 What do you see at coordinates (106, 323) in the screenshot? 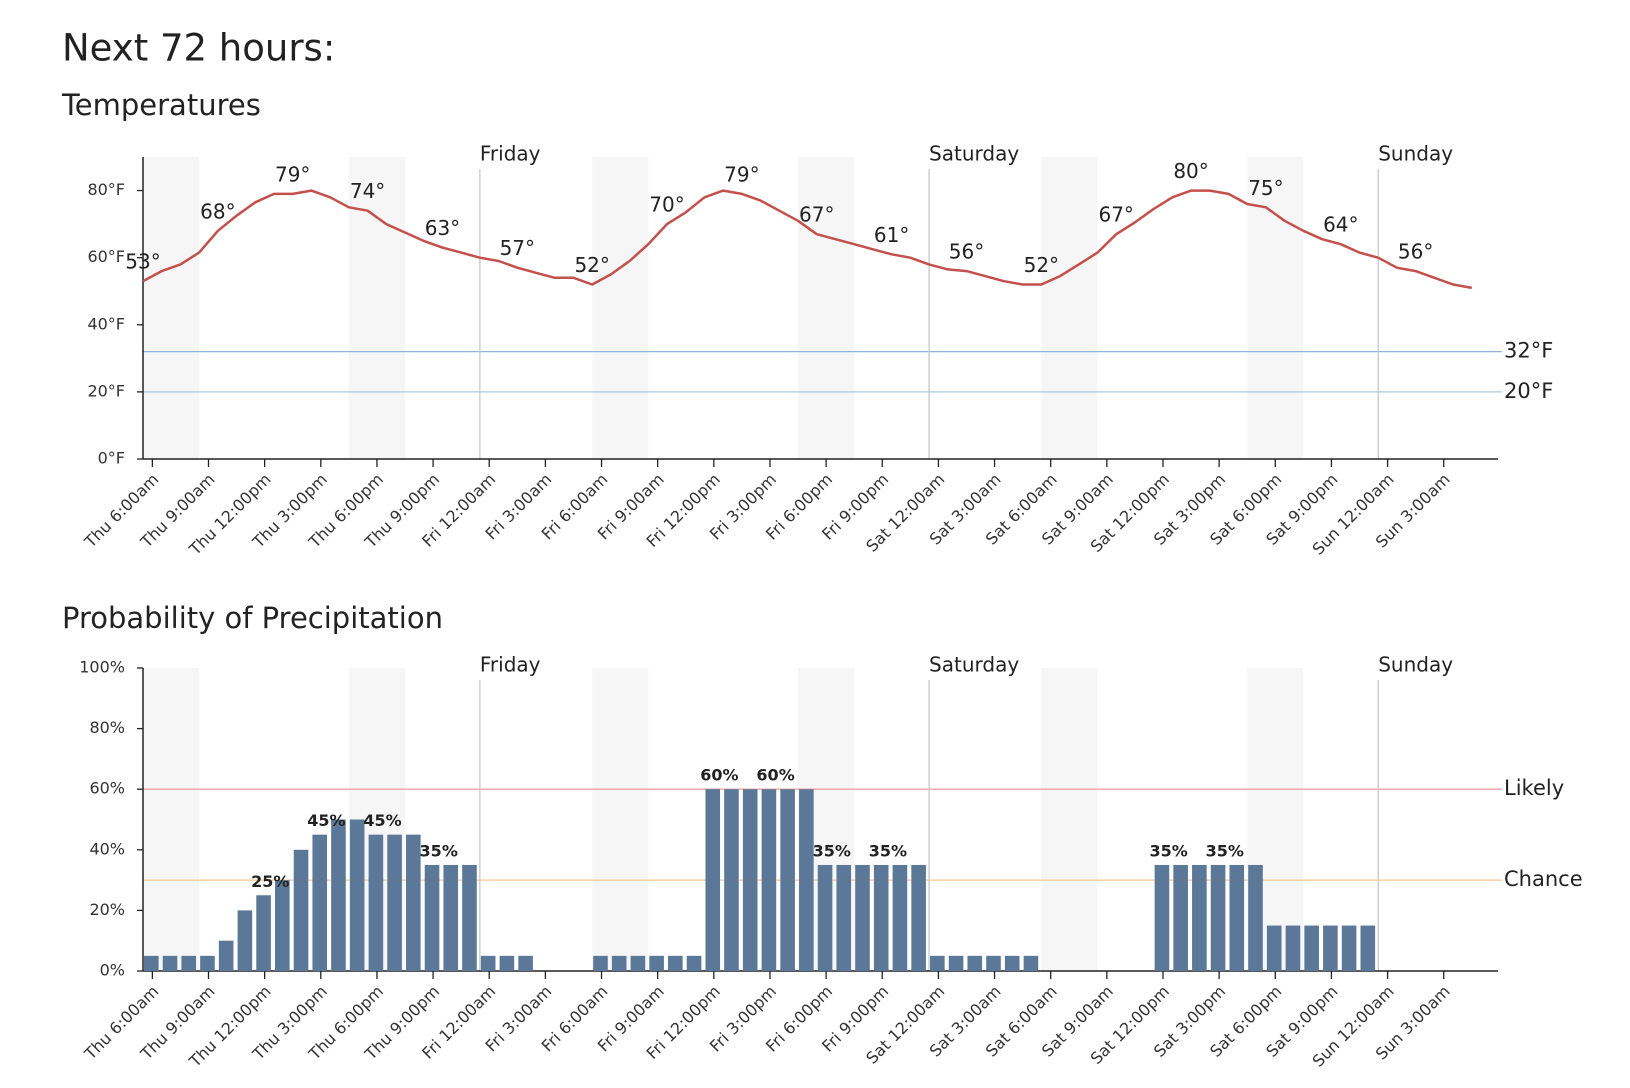
I see `y-tick-label: 40°F` at bounding box center [106, 323].